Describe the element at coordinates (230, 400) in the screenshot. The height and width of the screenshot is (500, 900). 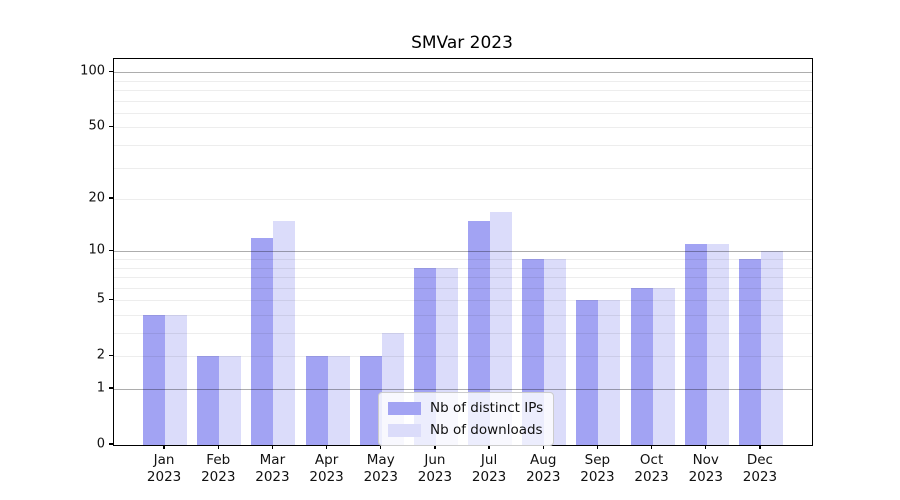
I see `bar-downloads-feb` at that location.